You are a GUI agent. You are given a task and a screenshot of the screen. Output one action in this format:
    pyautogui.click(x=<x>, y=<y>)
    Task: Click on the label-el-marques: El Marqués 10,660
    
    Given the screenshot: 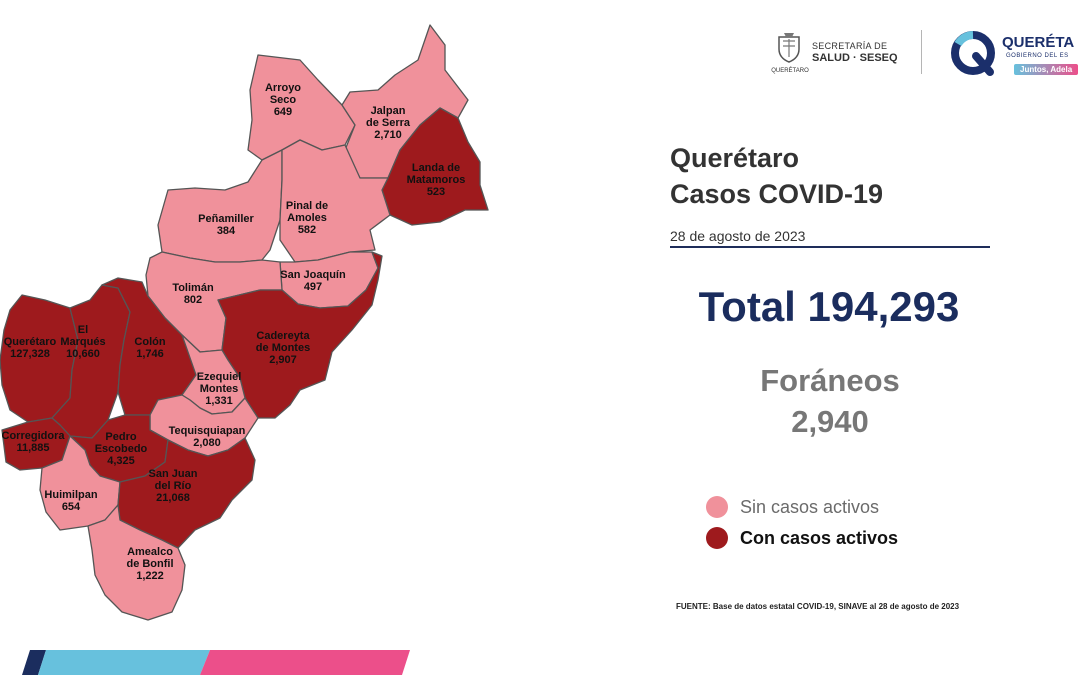 What is the action you would take?
    pyautogui.click(x=82, y=342)
    